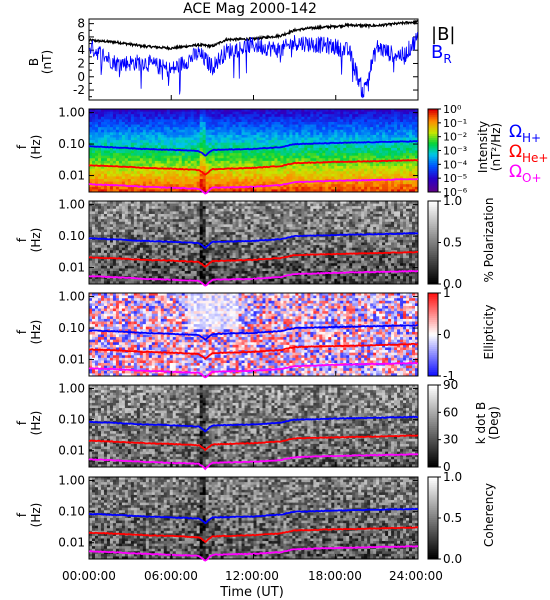 The width and height of the screenshot is (550, 600). Describe the element at coordinates (433, 185) in the screenshot. I see `colorbar-cell` at that location.